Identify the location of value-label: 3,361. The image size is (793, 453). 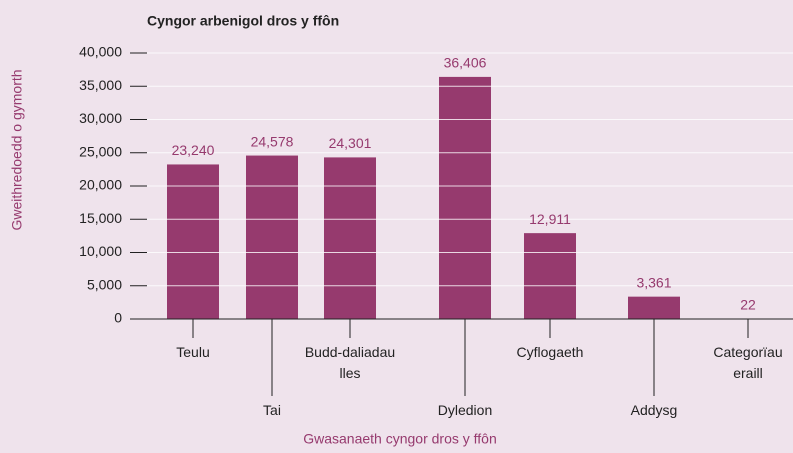
(653, 282).